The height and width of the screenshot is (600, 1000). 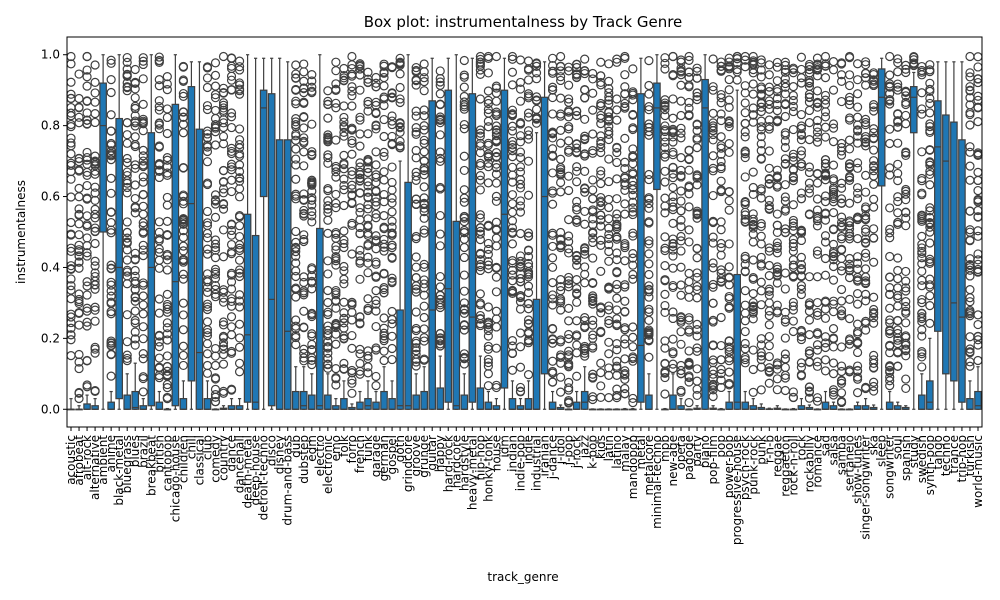 What do you see at coordinates (898, 298) in the screenshot?
I see `flier-soul` at bounding box center [898, 298].